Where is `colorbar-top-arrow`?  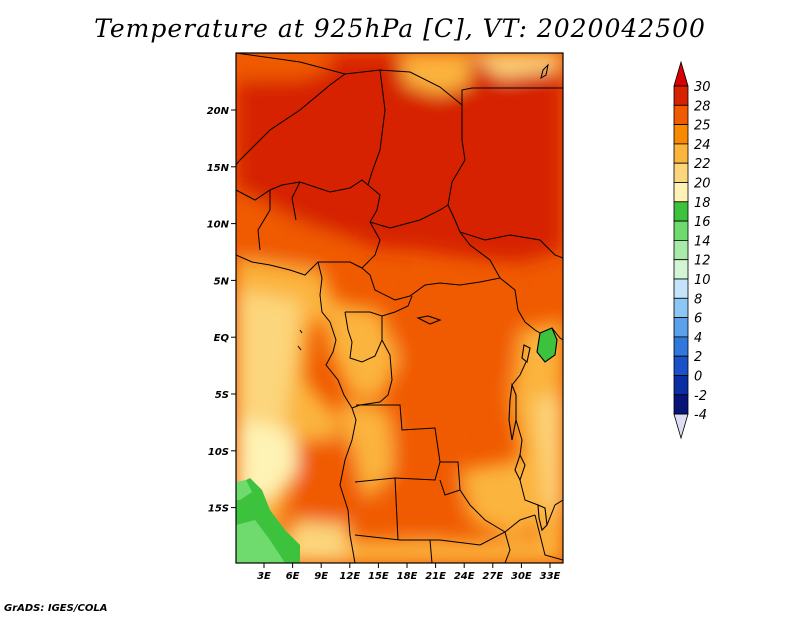
colorbar-top-arrow is located at coordinates (681, 73).